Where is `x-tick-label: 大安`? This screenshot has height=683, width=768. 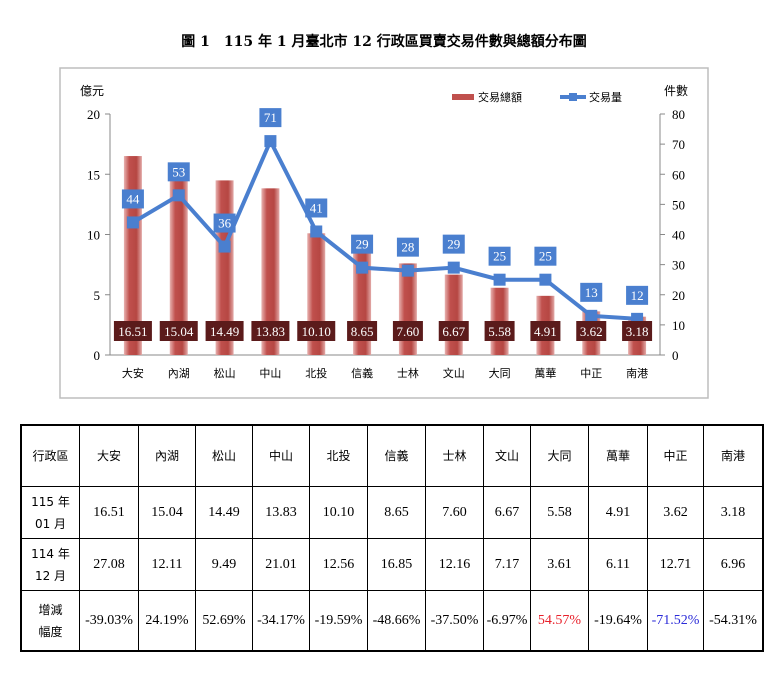 x-tick-label: 大安 is located at coordinates (133, 373).